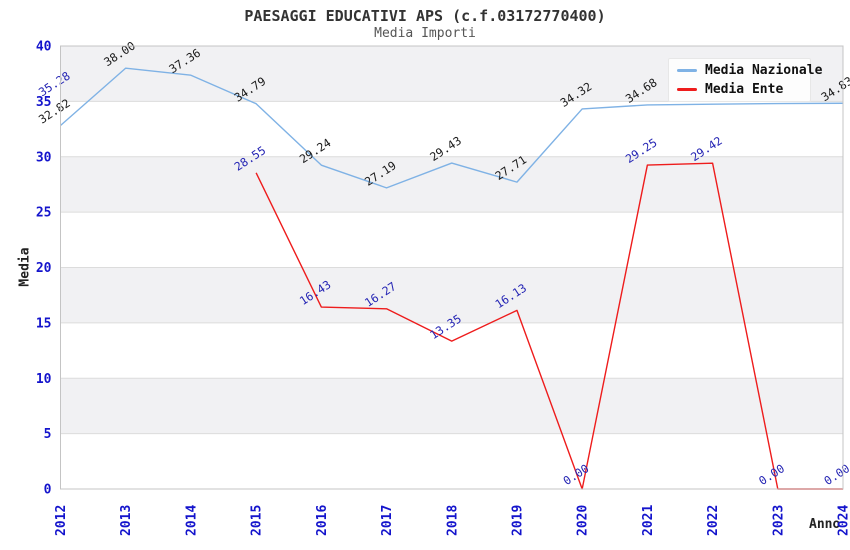 The height and width of the screenshot is (550, 850). Describe the element at coordinates (745, 80) in the screenshot. I see `legend-box: Media Nazionale Media Ente` at that location.